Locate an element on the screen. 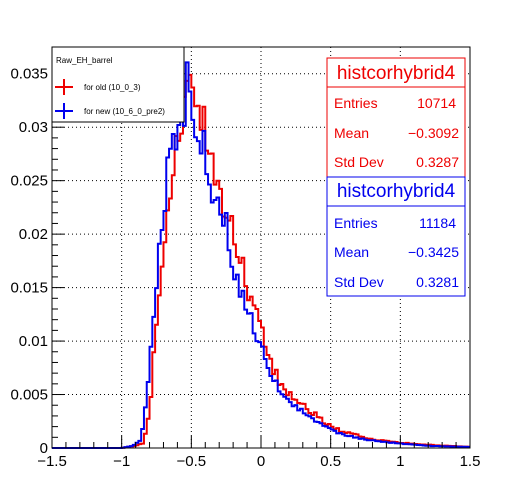 The width and height of the screenshot is (523, 498). x-tick-label-2: −0.5 is located at coordinates (192, 461).